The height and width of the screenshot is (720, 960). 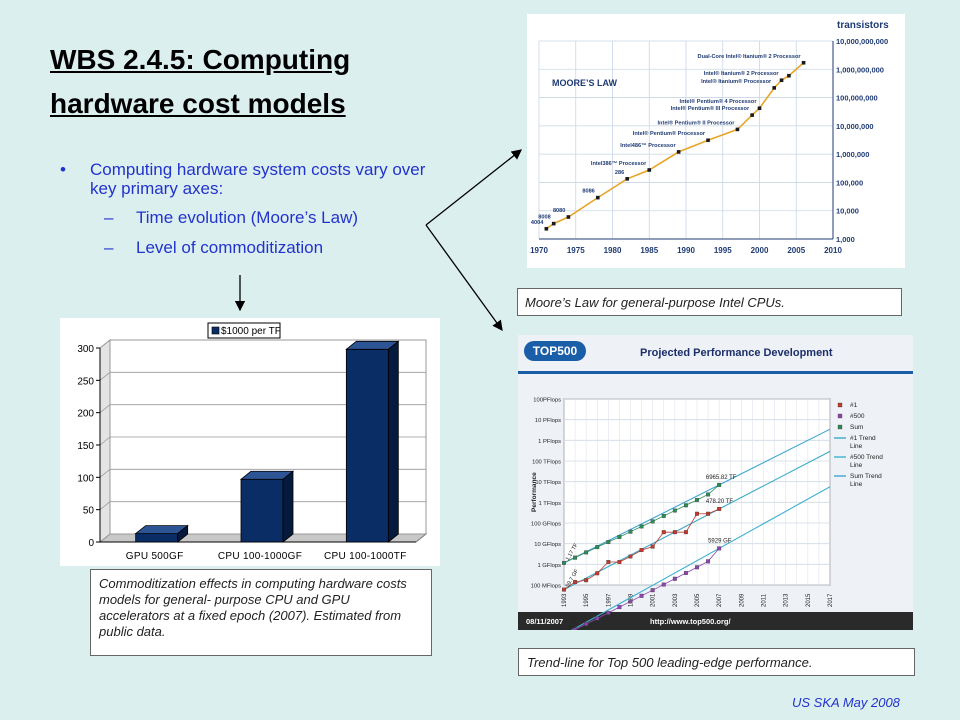 I want to click on y-tick-label: 100 TFlops, so click(x=546, y=463).